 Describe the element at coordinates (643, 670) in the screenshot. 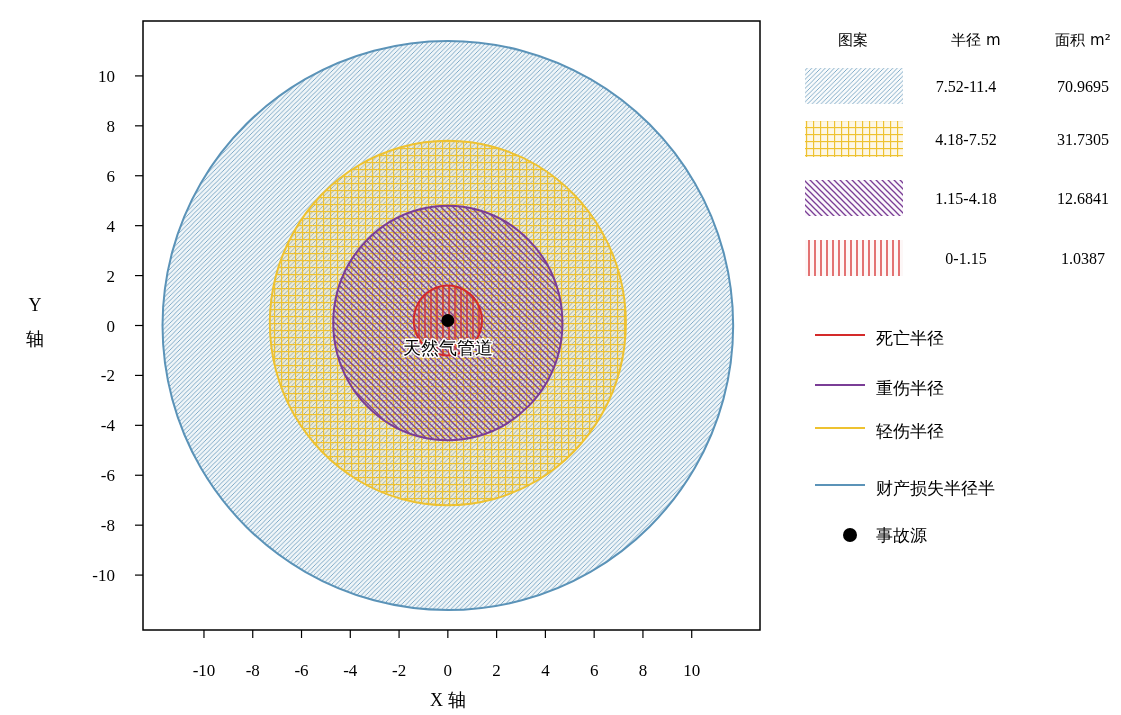

I see `x-tick-label: 8` at that location.